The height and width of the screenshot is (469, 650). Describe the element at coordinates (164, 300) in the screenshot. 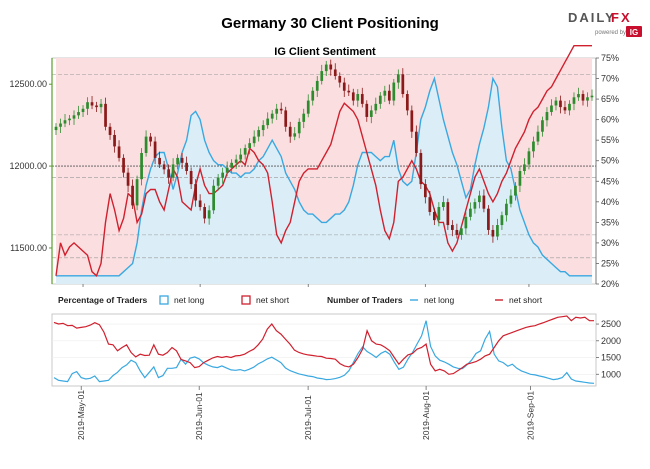

I see `legend-pct-long-swatch` at that location.